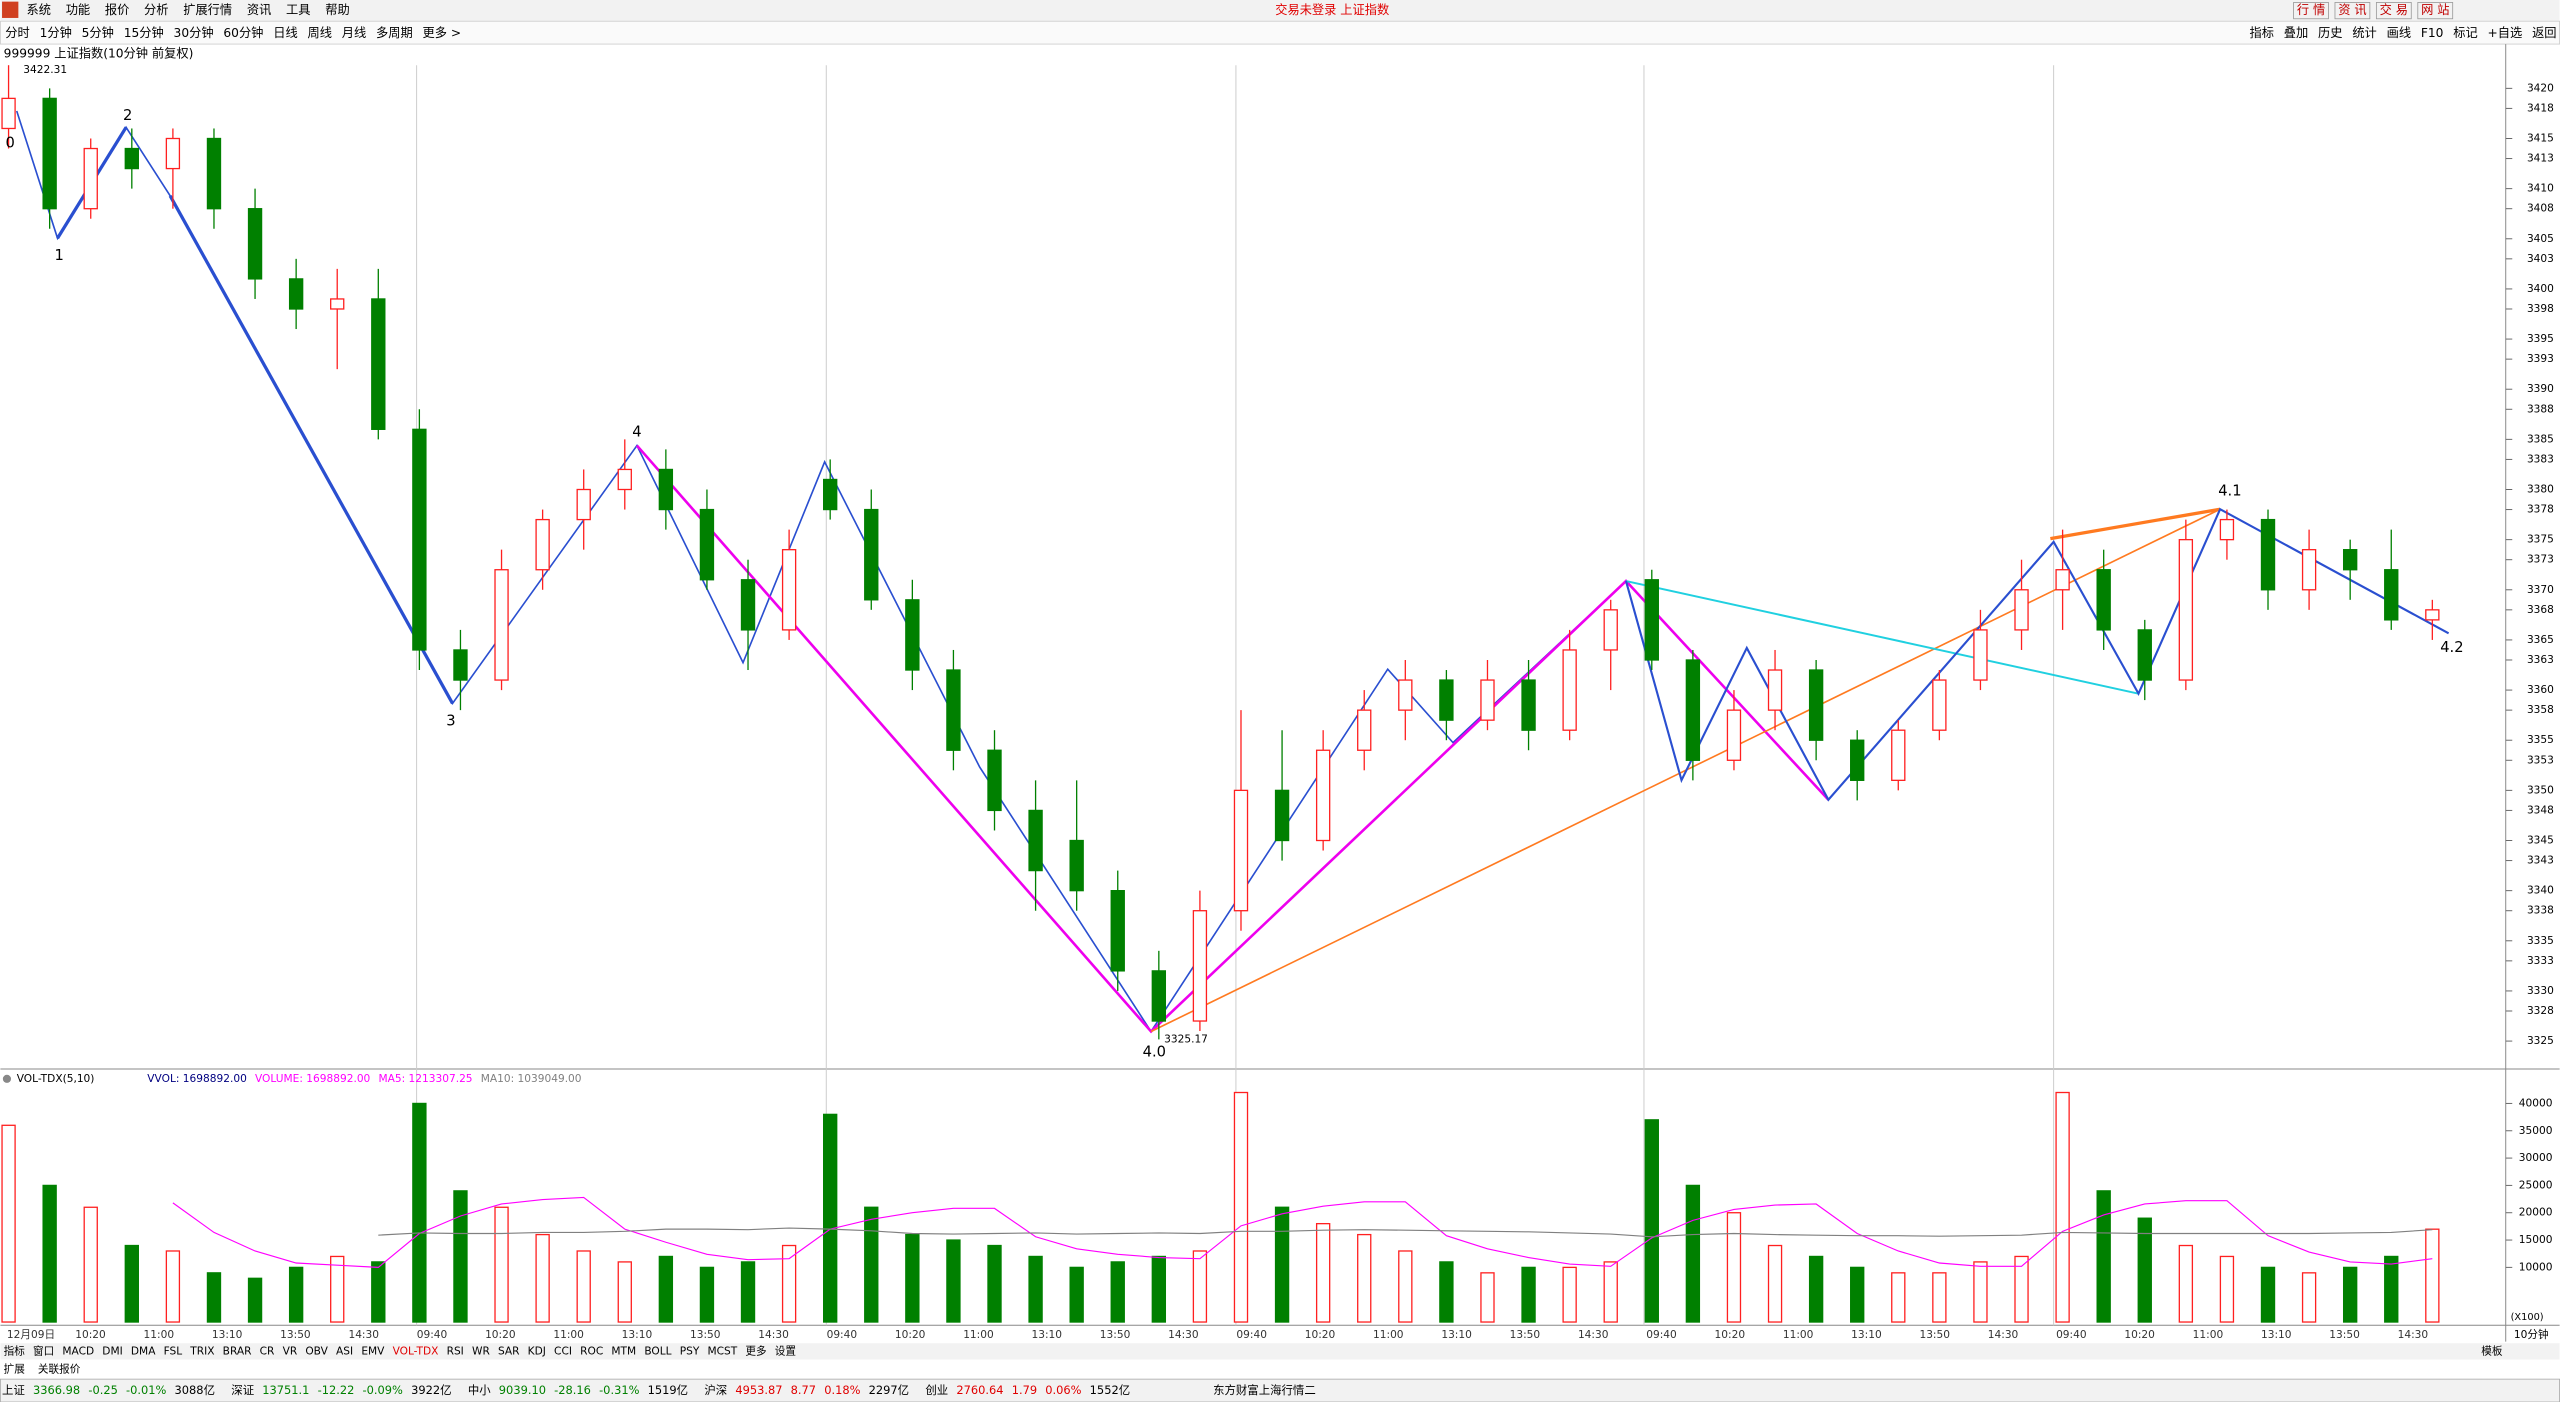  Describe the element at coordinates (479, 1390) in the screenshot. I see `quote-name: 中小` at that location.